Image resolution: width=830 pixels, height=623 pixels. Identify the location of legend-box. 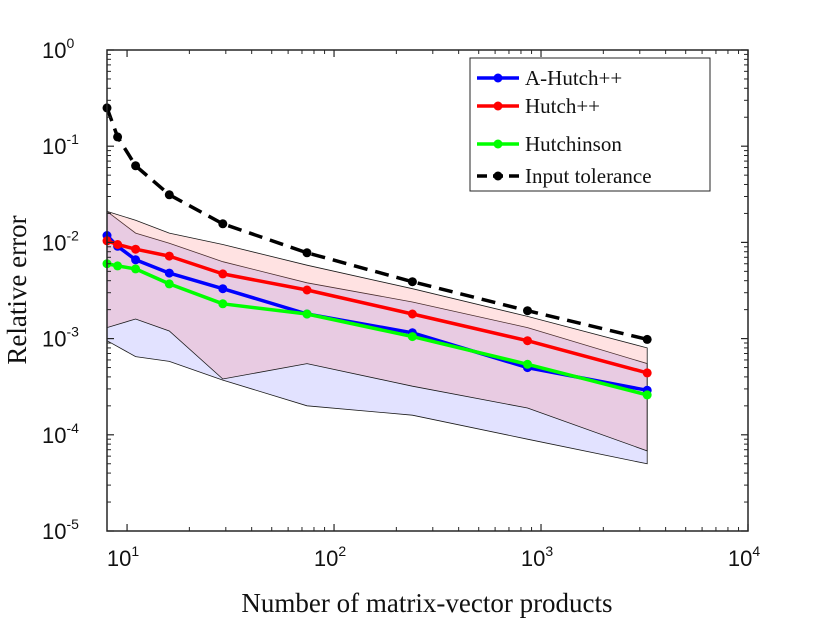
(590, 124).